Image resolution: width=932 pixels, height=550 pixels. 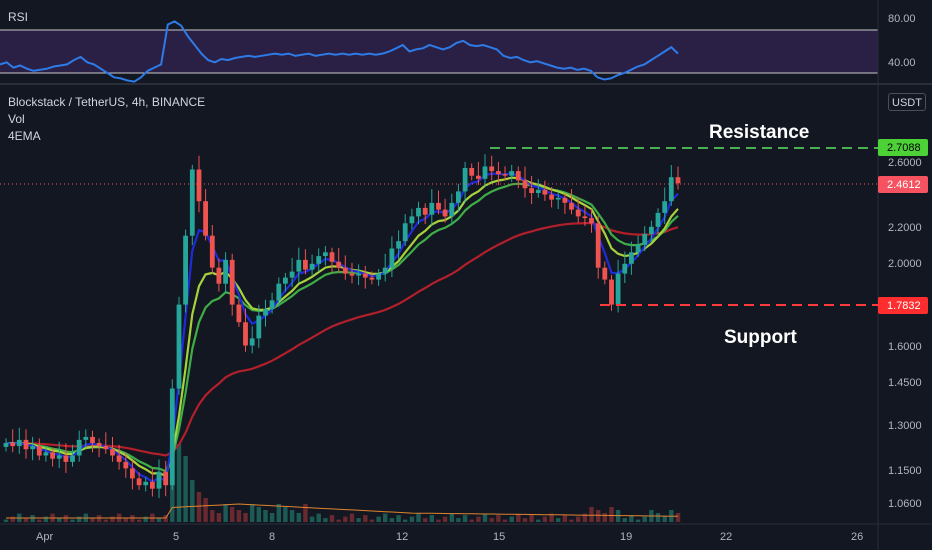 I want to click on rsi-panel, so click(x=439, y=51).